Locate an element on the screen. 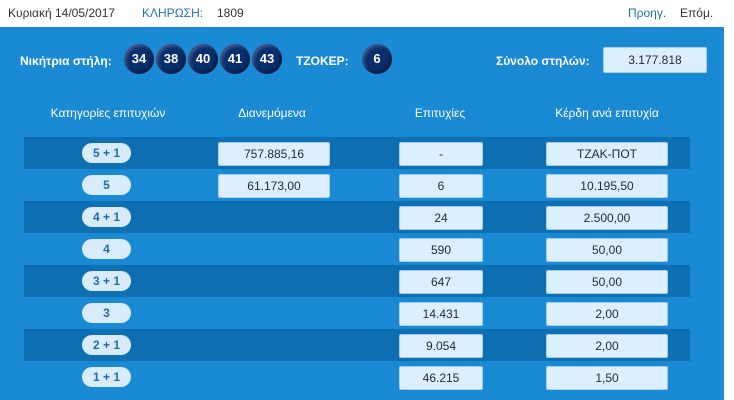 This screenshot has height=400, width=734. distributed-cell: 61.173,00 is located at coordinates (274, 186).